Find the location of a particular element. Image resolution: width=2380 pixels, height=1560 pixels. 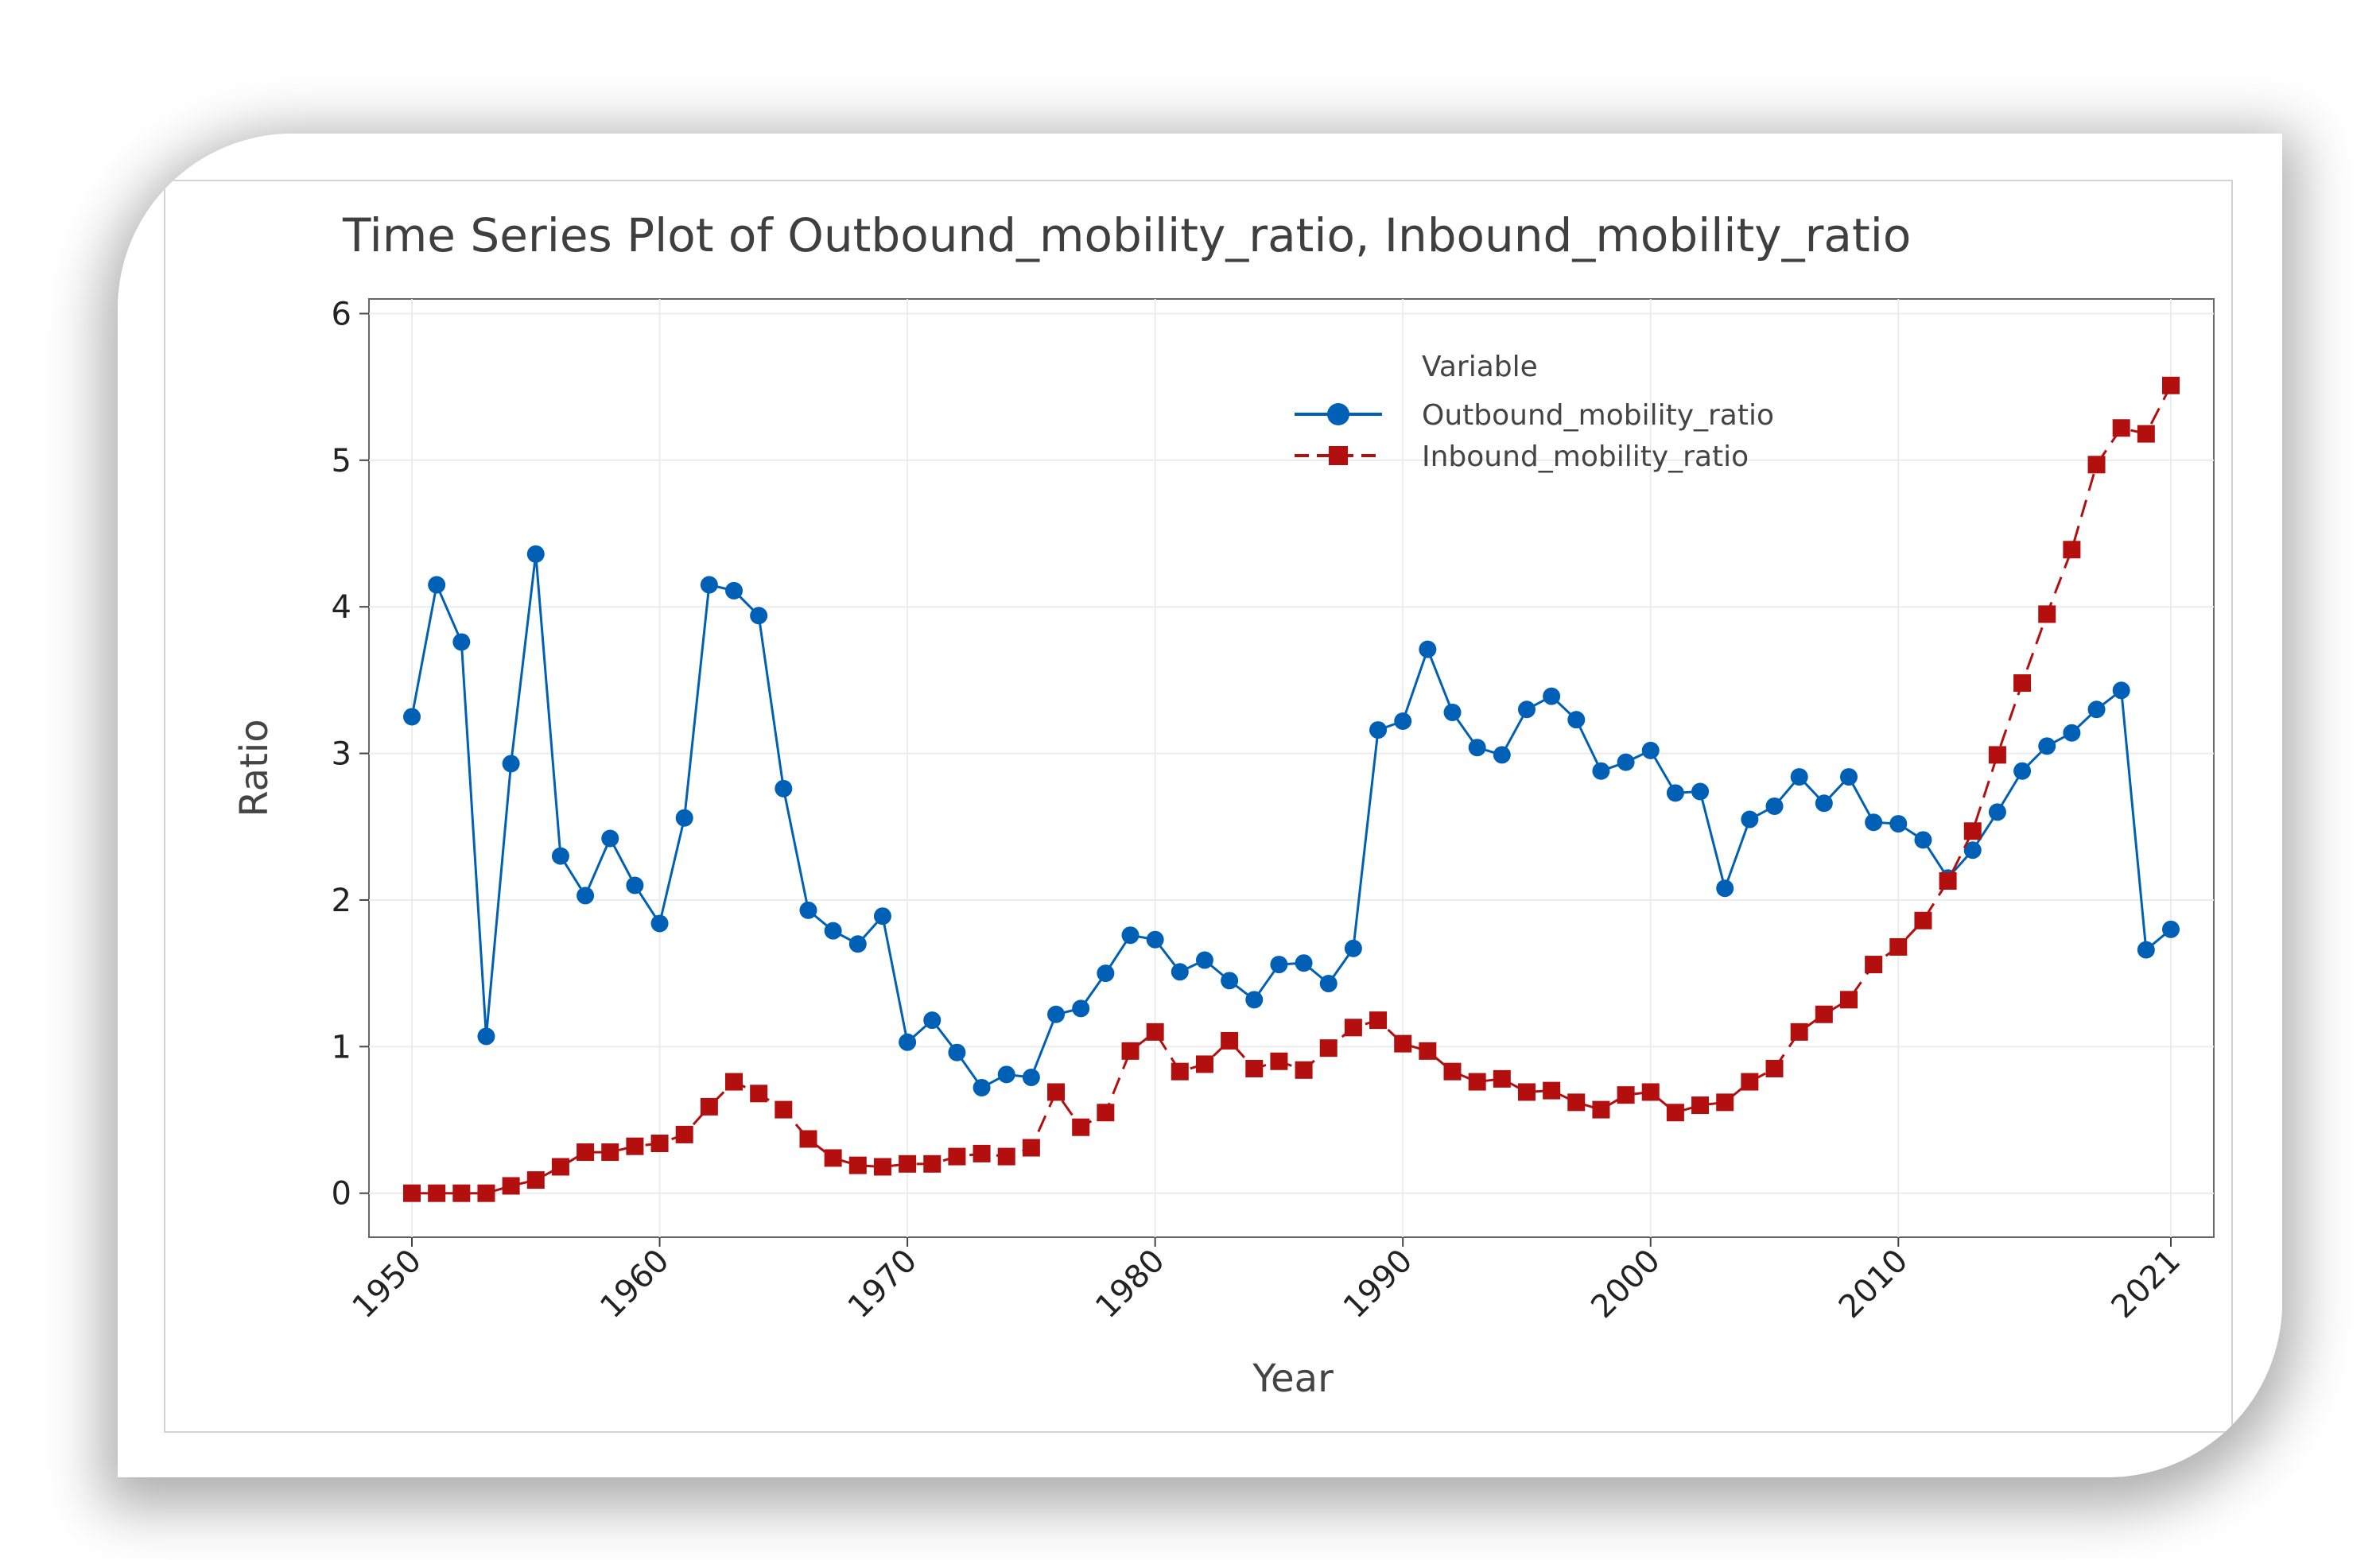

y-tick-label: 2 is located at coordinates (341, 901).